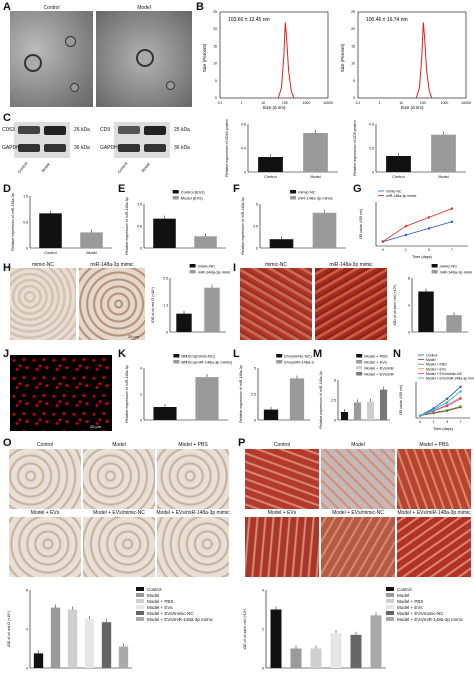 Image resolution: width=474 pixels, height=682 pixels. I want to click on nta-xtick: 0.1, so click(358, 103).